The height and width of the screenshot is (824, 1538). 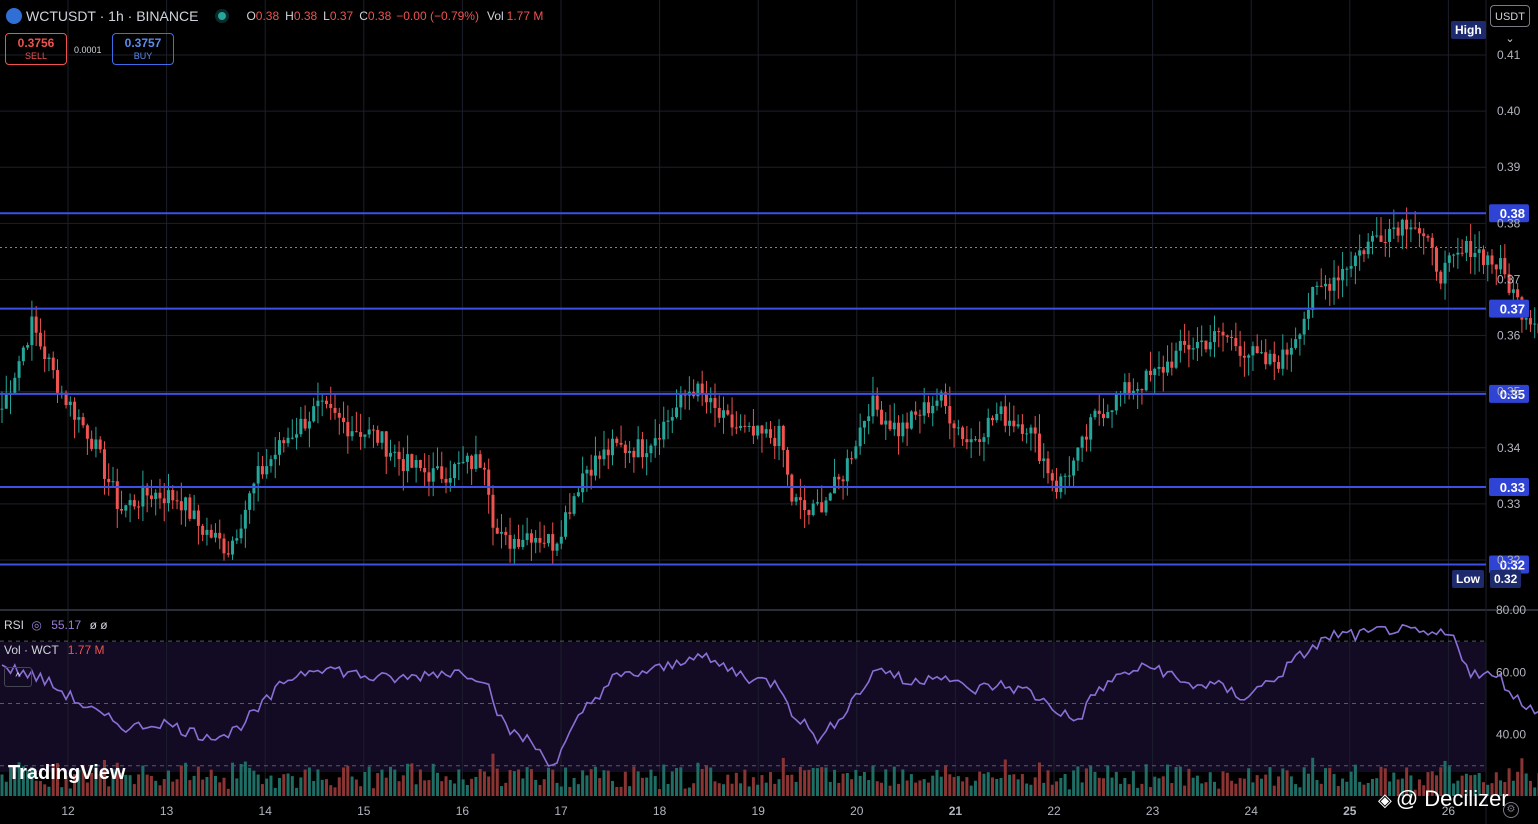 I want to click on rsi-settings-icon: ◎, so click(x=36, y=625).